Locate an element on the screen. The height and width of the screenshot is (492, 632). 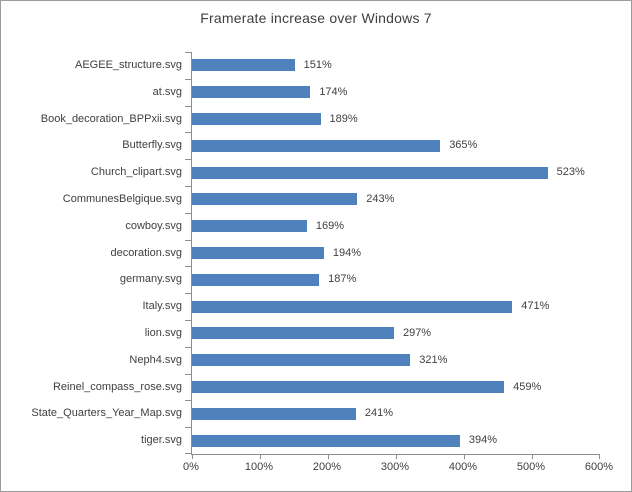
data-label: 151% is located at coordinates (317, 65).